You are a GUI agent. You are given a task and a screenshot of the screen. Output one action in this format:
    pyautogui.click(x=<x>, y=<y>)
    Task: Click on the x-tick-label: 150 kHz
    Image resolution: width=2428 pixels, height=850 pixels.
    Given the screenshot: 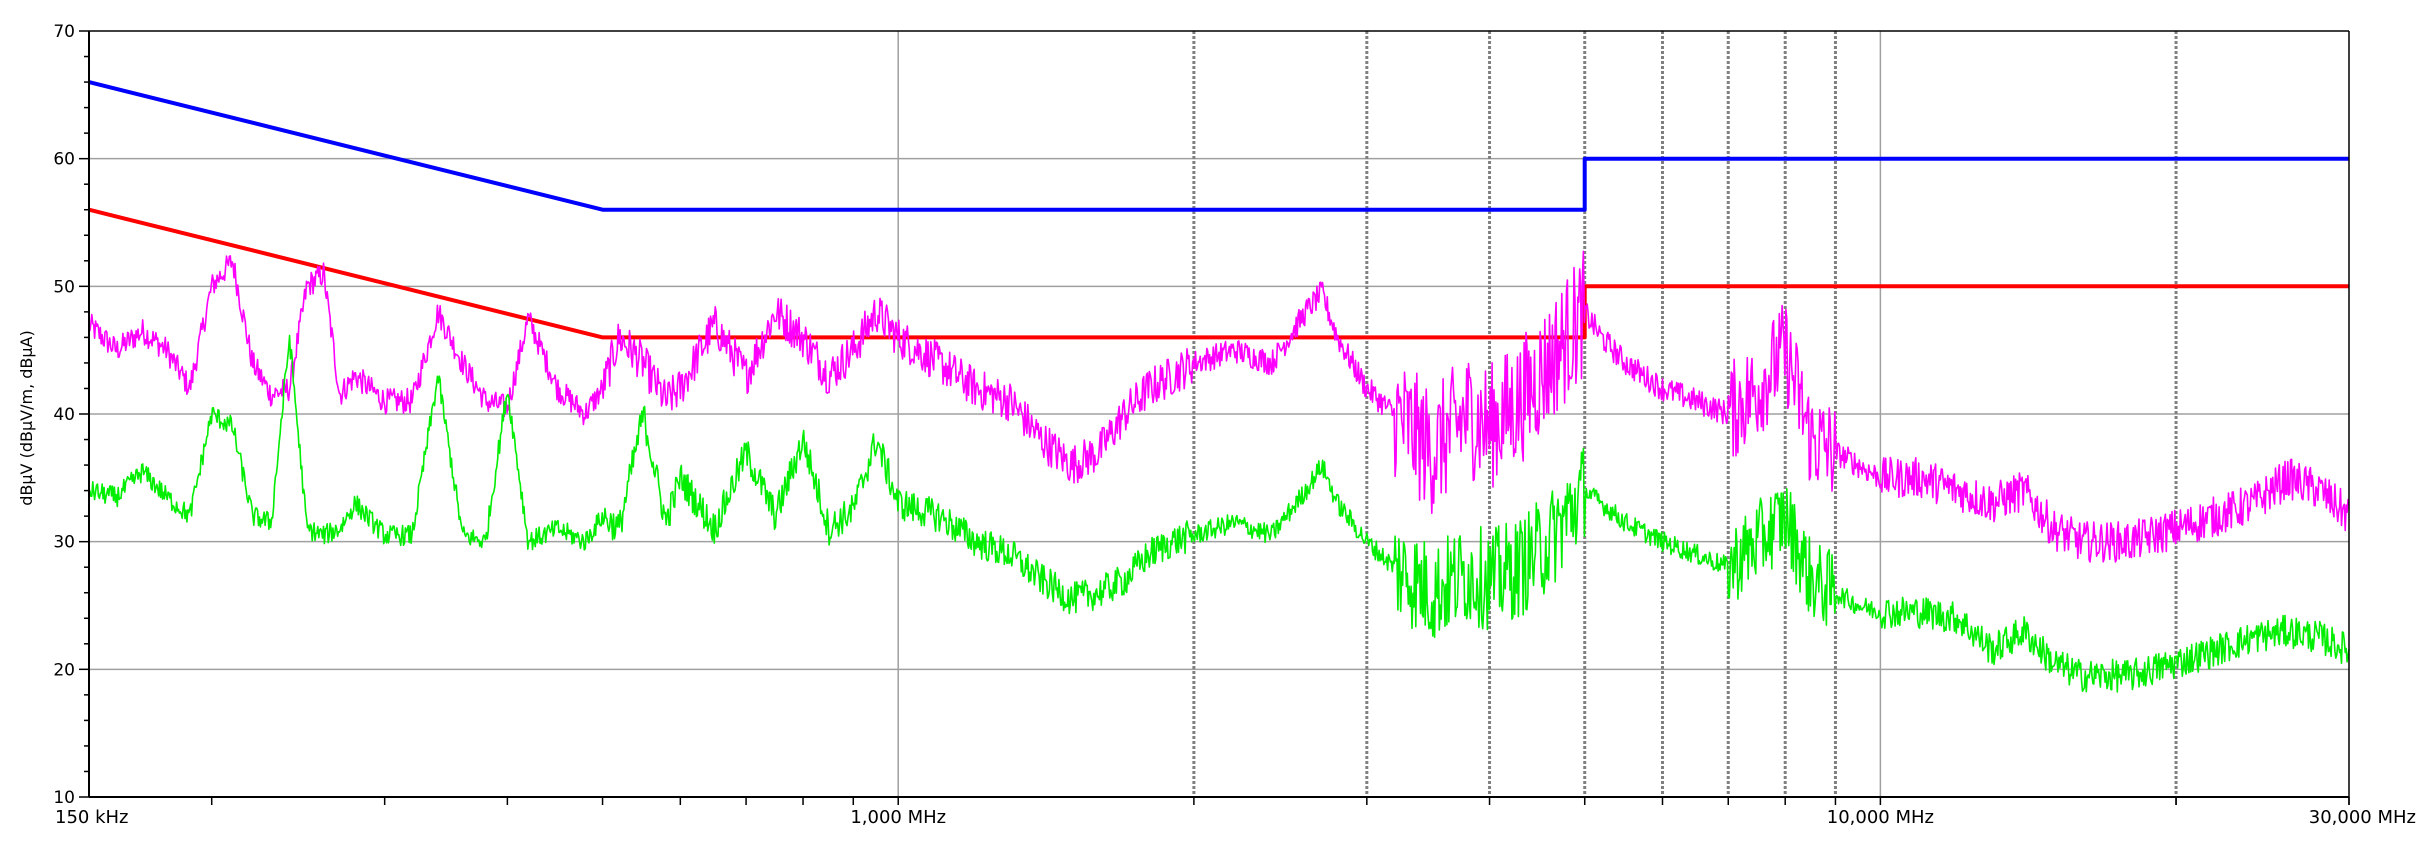 What is the action you would take?
    pyautogui.click(x=92, y=817)
    